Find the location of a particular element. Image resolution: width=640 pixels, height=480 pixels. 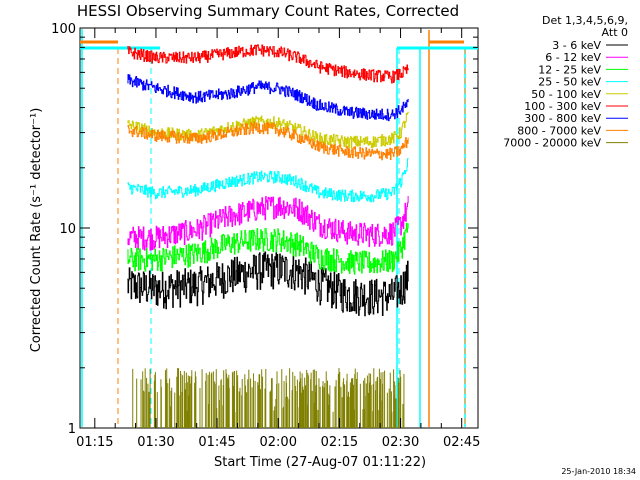

legend-label: 300 - 800 keV is located at coordinates (562, 118).